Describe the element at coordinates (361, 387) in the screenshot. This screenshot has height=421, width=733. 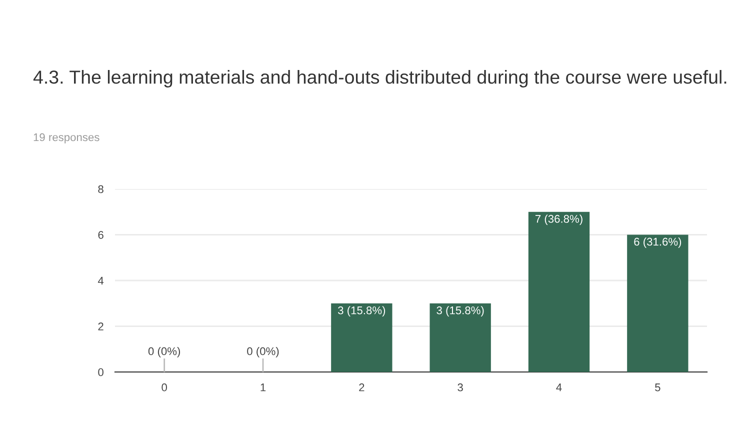
I see `x-tick-label: 2` at that location.